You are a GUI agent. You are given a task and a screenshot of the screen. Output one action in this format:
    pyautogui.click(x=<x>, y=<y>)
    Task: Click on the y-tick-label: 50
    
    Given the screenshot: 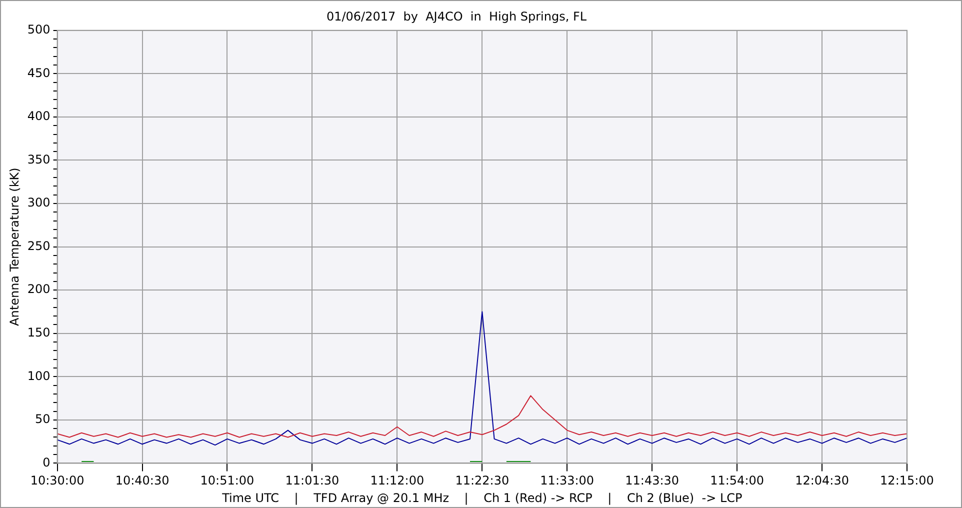 What is the action you would take?
    pyautogui.click(x=42, y=419)
    